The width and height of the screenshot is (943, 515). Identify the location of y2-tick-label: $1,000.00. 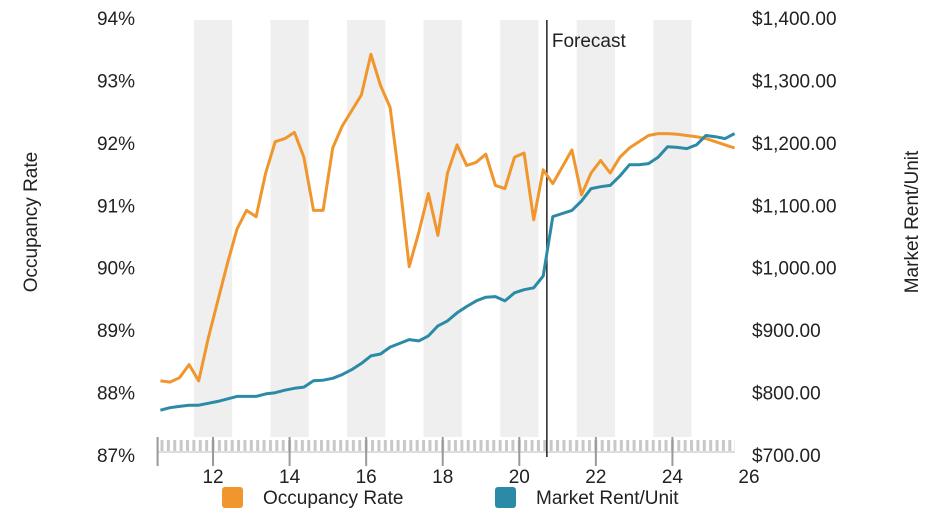
(794, 269).